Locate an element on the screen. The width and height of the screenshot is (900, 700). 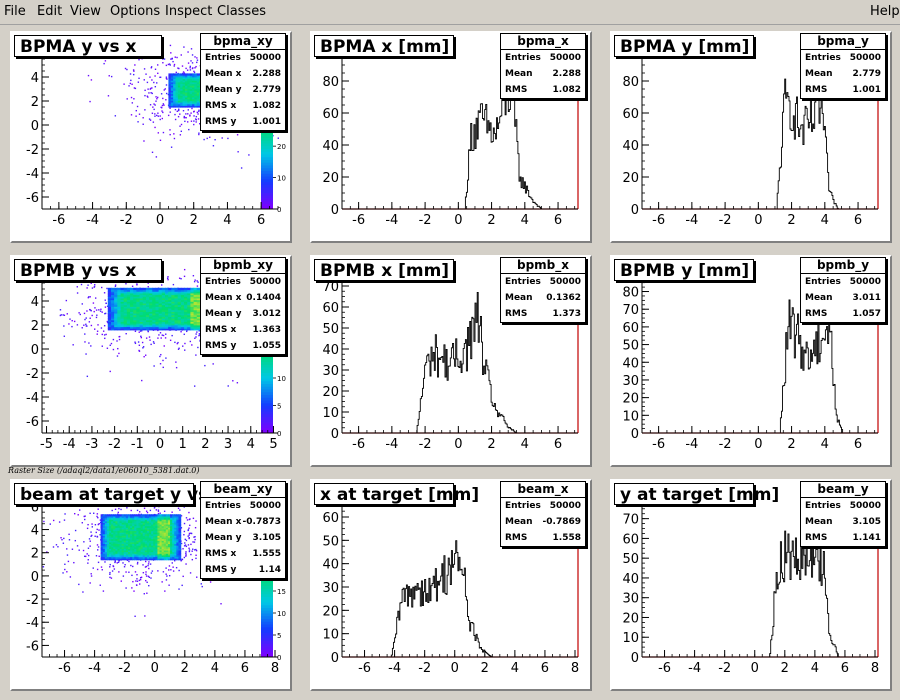
pad-title: y at target [mm] is located at coordinates (696, 494).